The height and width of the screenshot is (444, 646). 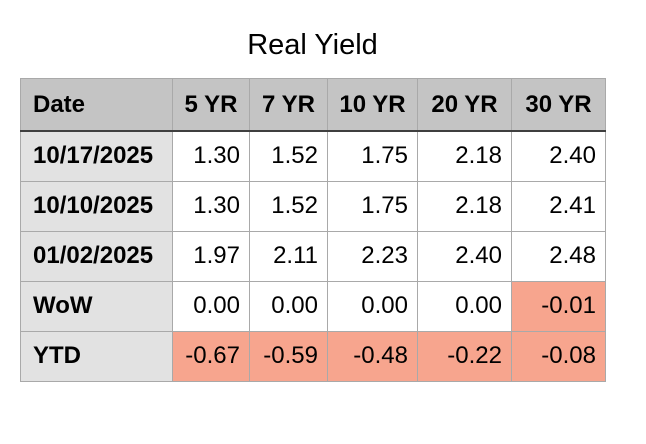 I want to click on table-row: WoW 0.00 0.00 0.00 0.00 -0.01, so click(x=313, y=306).